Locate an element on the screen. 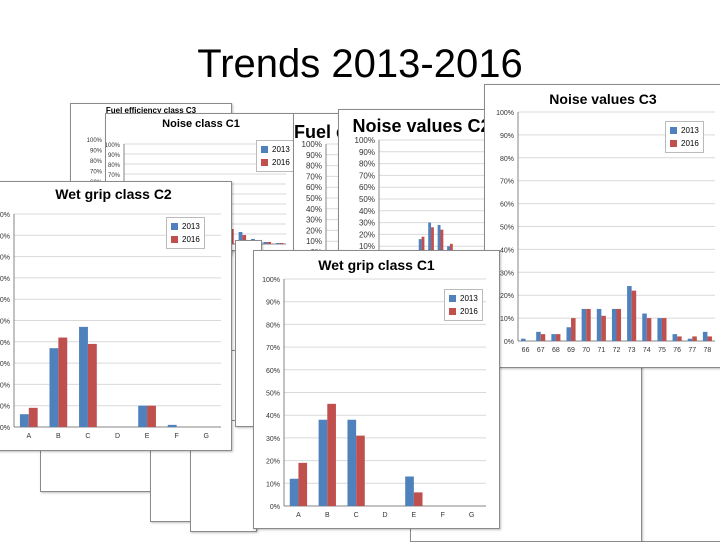  x-tick-label: 67 is located at coordinates (541, 350).